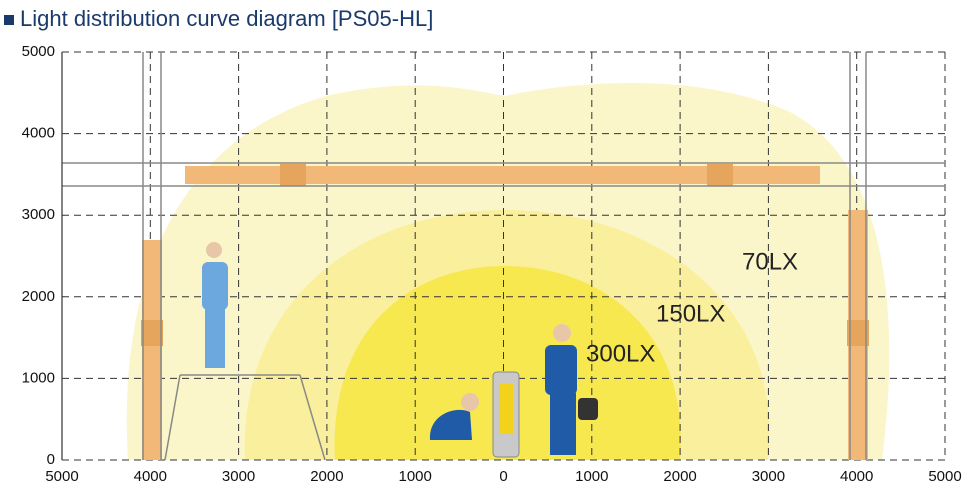 Image resolution: width=980 pixels, height=490 pixels. I want to click on pole, so click(152, 350).